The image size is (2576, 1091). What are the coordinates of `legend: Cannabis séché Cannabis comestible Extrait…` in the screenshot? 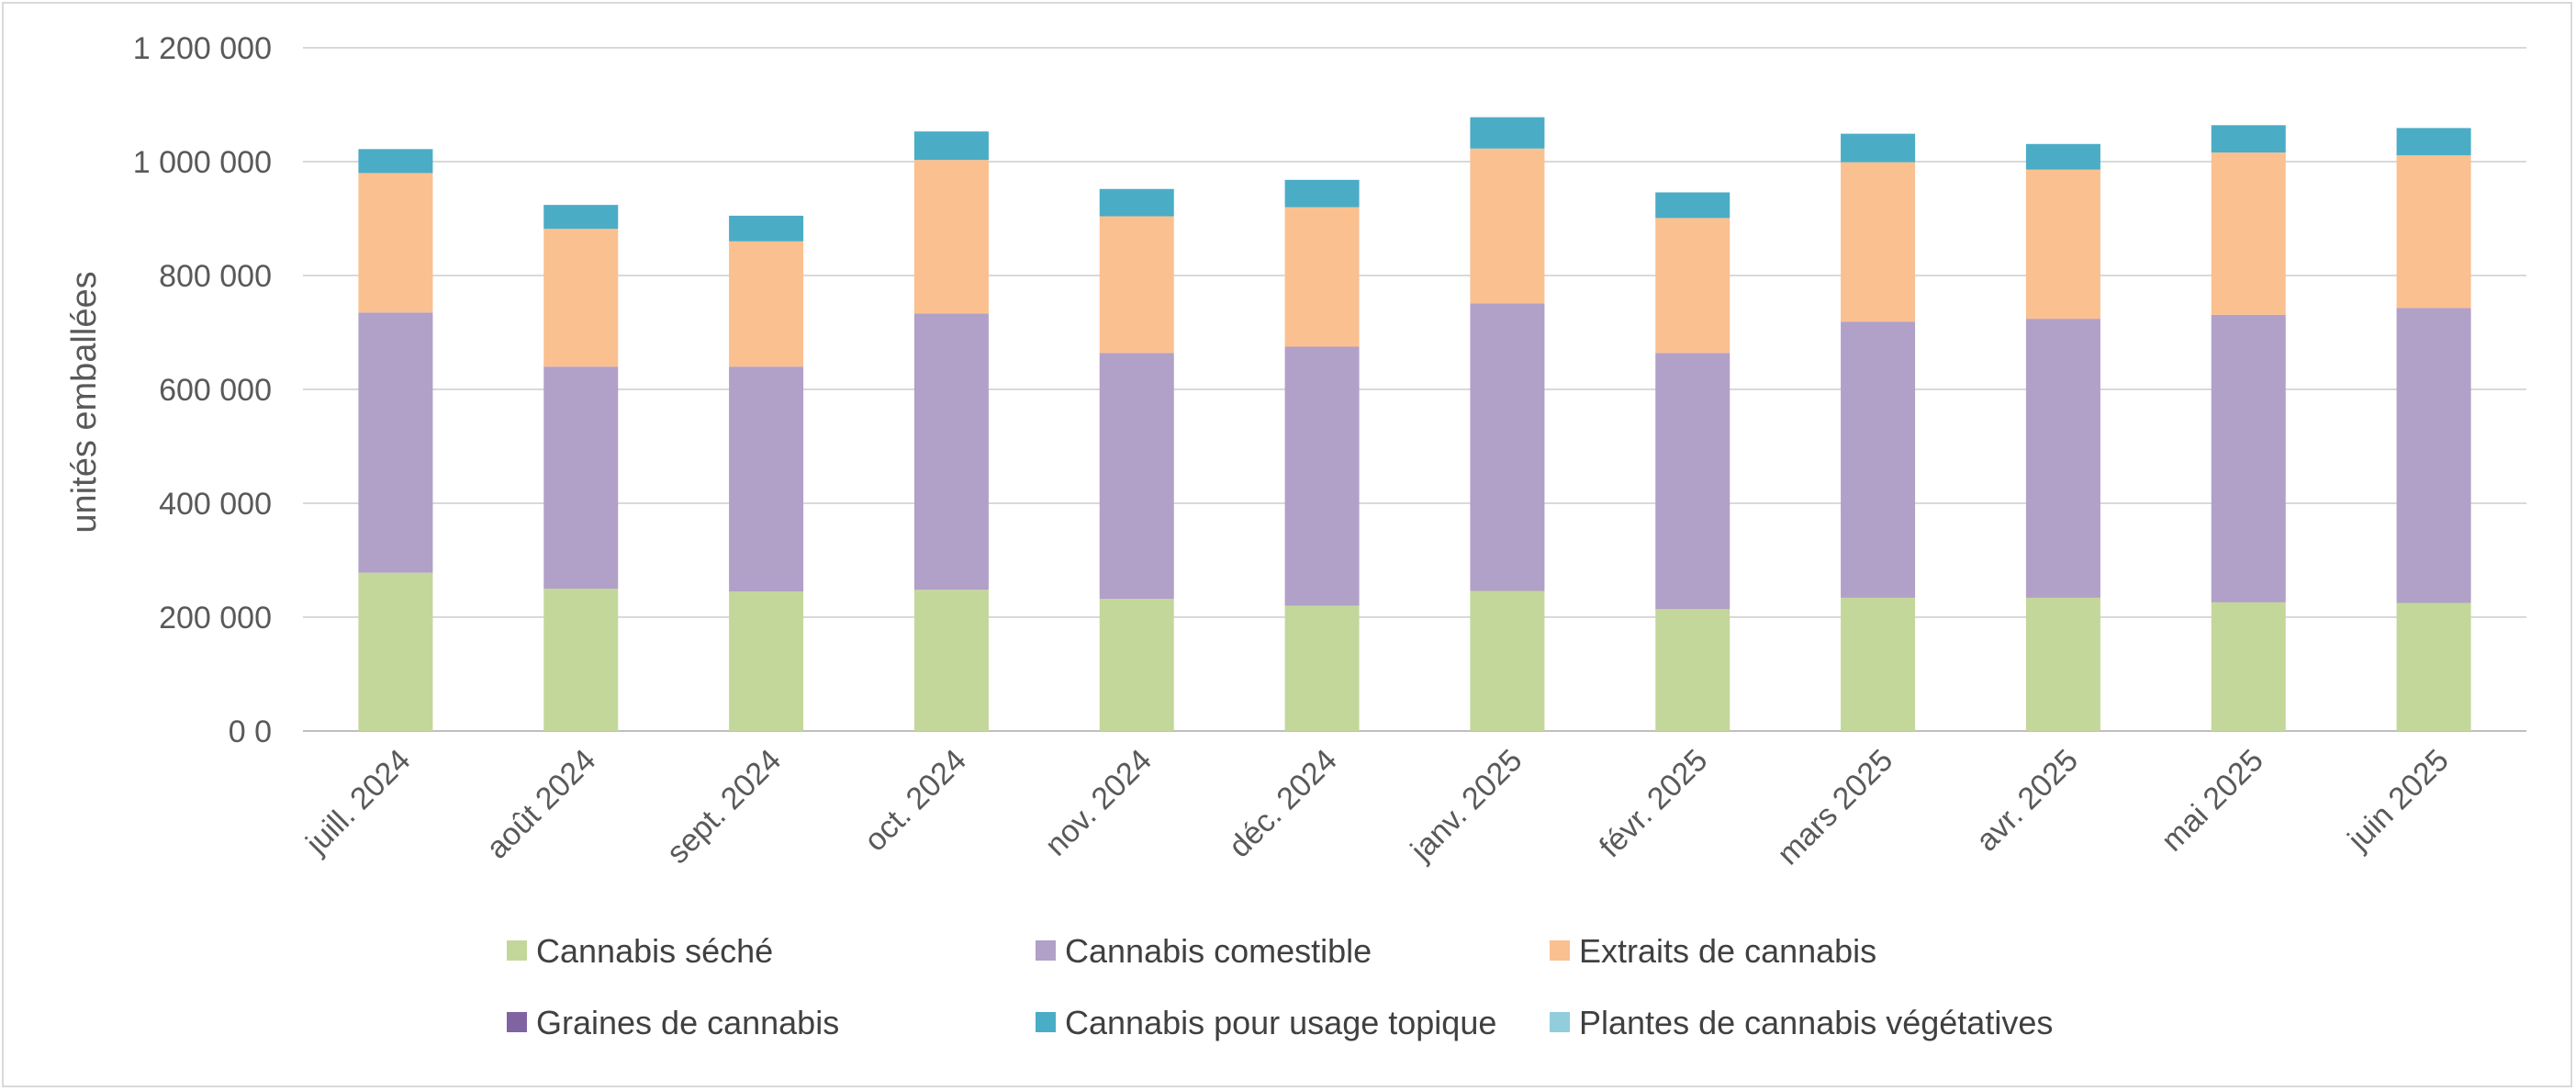 It's located at (1280, 986).